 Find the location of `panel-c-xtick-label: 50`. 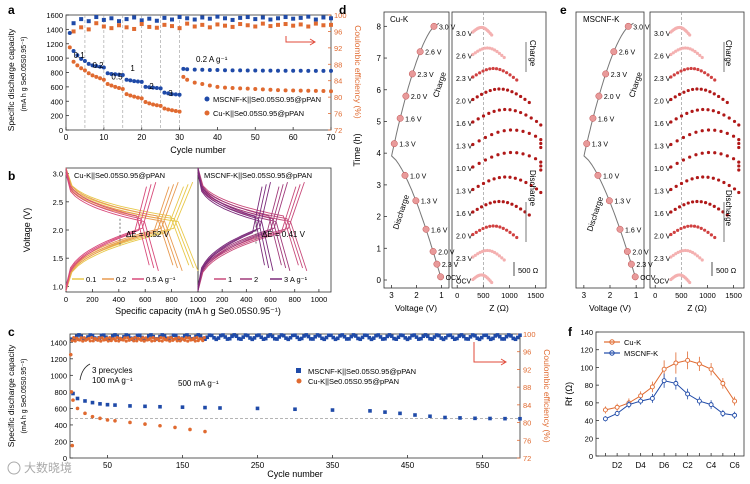

panel-c-xtick-label: 50 is located at coordinates (107, 465).